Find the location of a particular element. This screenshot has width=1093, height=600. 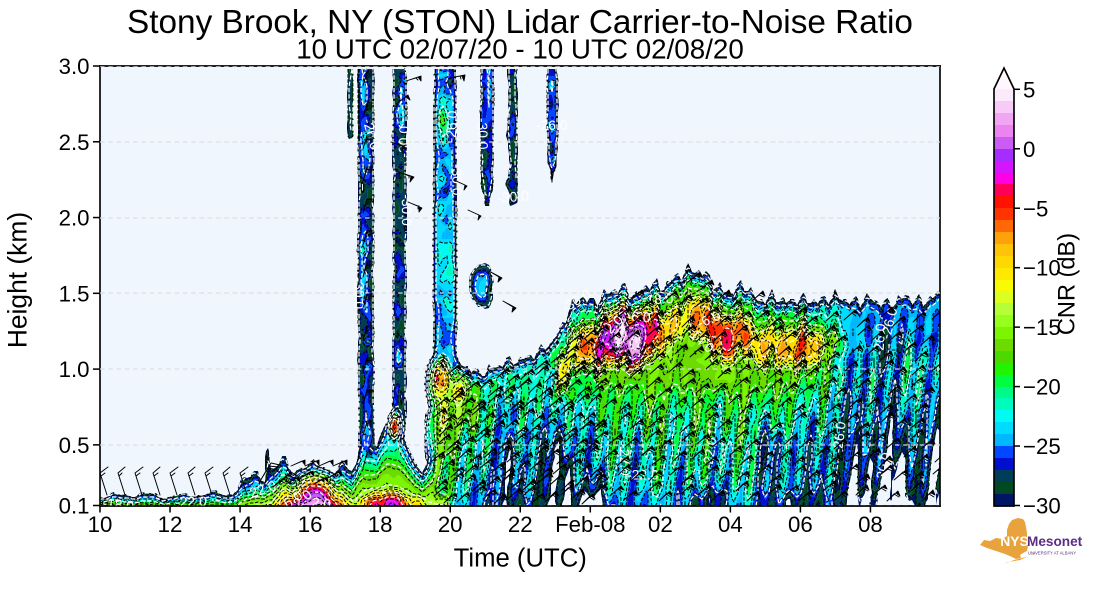

svg-text: −10 is located at coordinates (1042, 268).